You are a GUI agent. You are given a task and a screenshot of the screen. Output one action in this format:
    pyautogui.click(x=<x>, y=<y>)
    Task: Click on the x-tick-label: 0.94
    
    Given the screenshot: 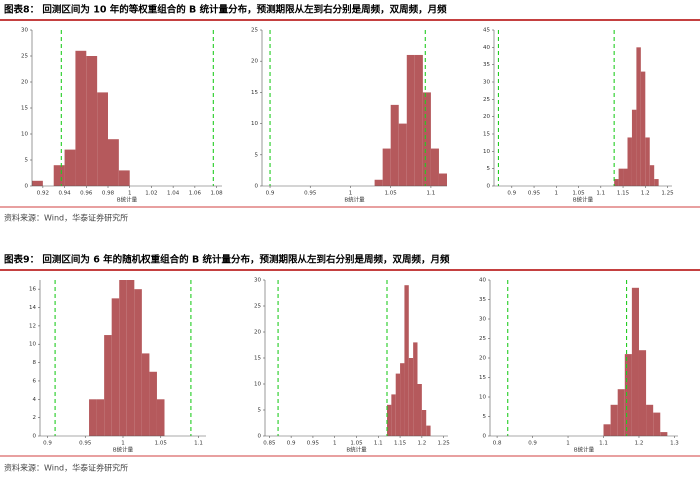 What is the action you would take?
    pyautogui.click(x=64, y=194)
    